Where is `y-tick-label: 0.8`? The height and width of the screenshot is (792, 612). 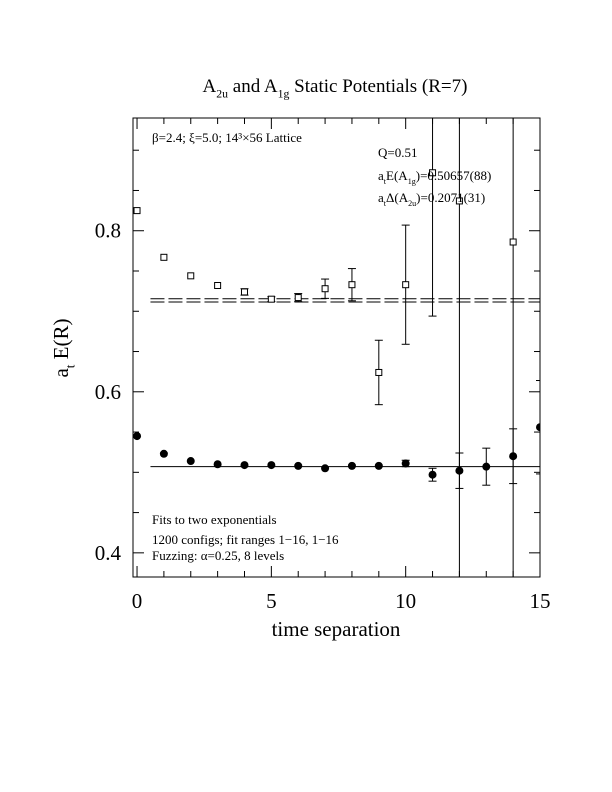
y-tick-label: 0.8 is located at coordinates (108, 231).